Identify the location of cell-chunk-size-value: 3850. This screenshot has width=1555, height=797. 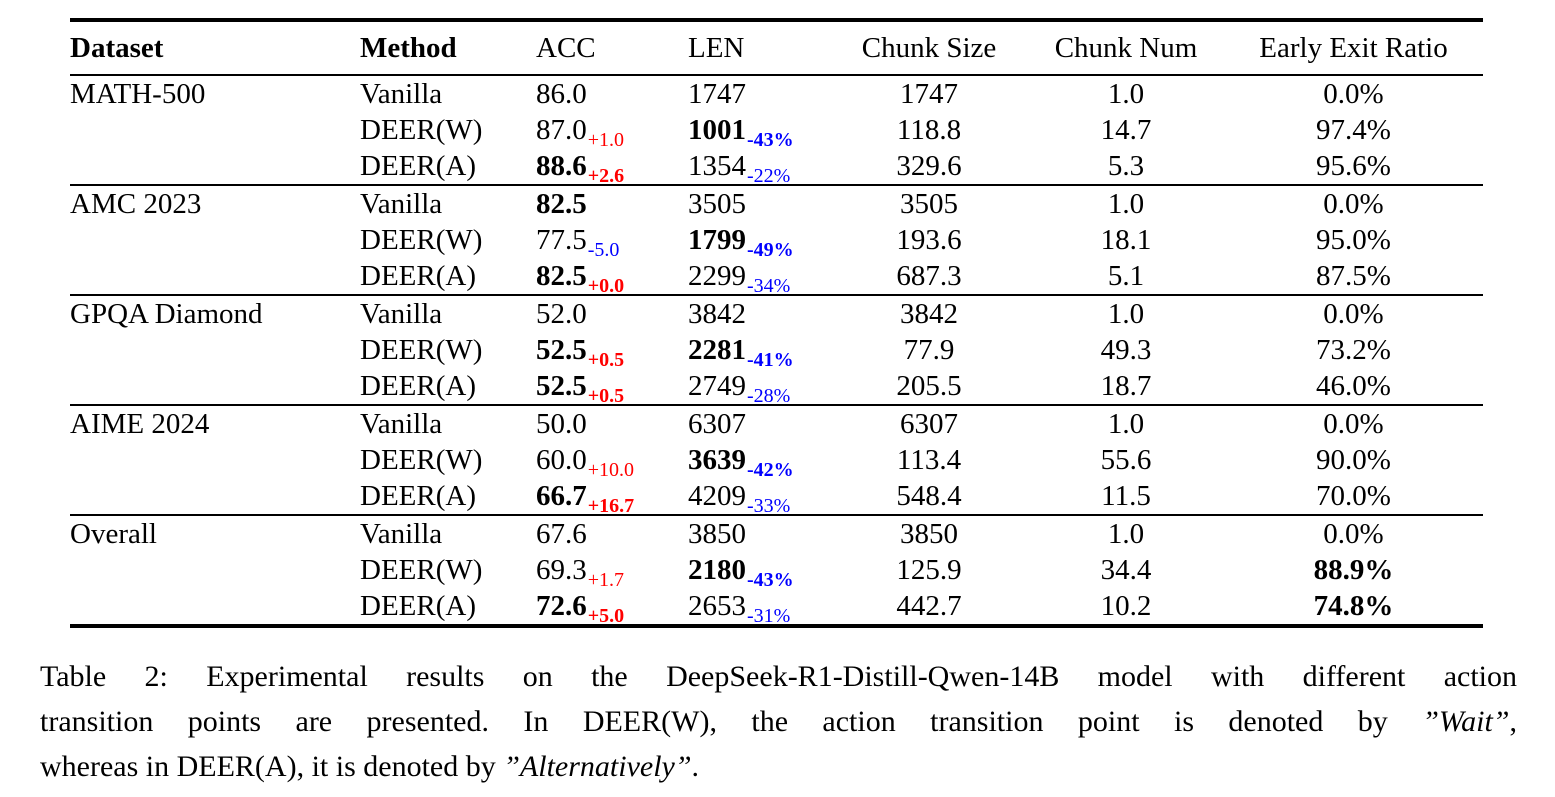
(929, 533).